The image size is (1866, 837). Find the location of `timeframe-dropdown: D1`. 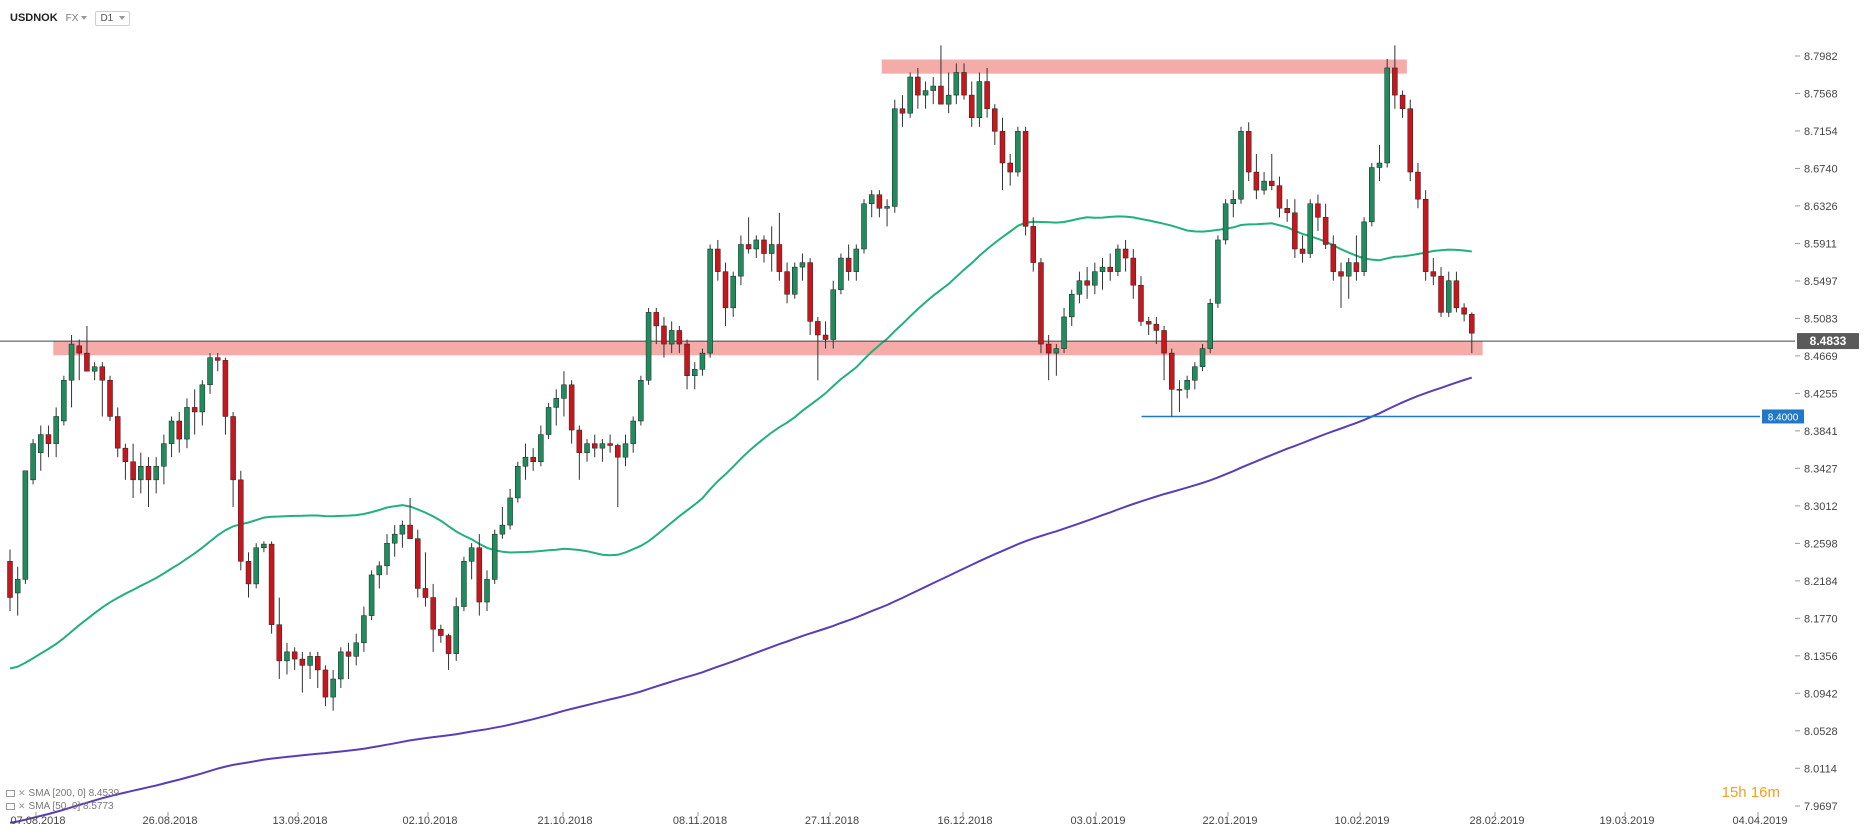

timeframe-dropdown: D1 is located at coordinates (113, 18).